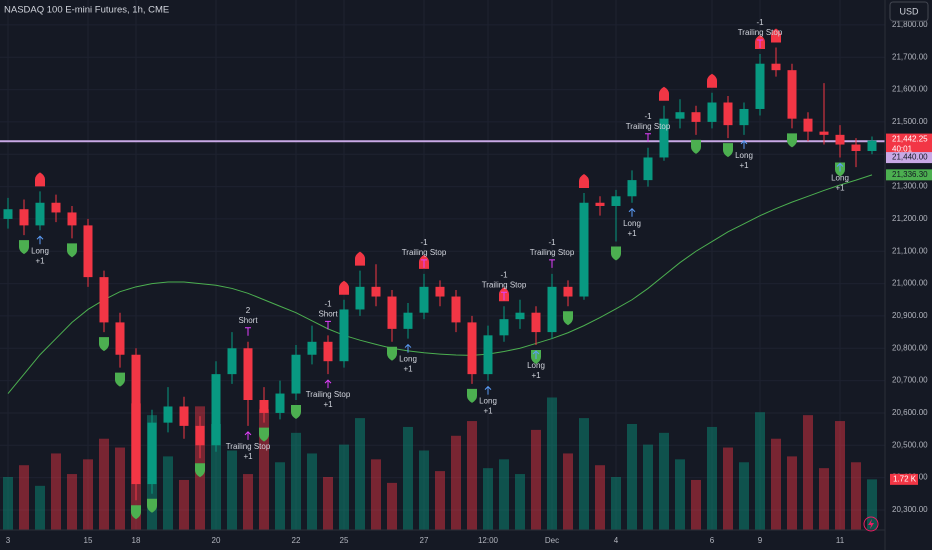 The image size is (932, 550). What do you see at coordinates (344, 540) in the screenshot?
I see `x-tick-label: 25` at bounding box center [344, 540].